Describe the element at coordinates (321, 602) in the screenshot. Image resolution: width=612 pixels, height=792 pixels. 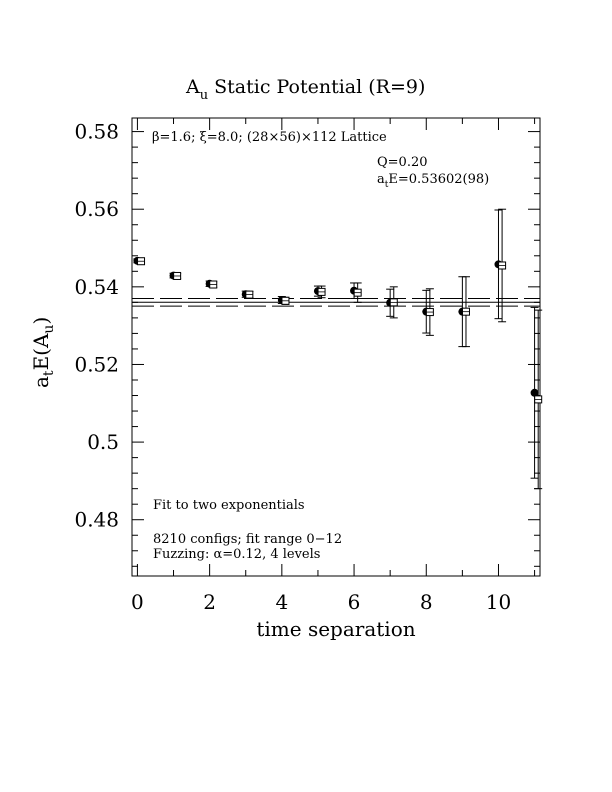
I see `x-axis-tick-labels: 0 2 4 6 8 10` at that location.